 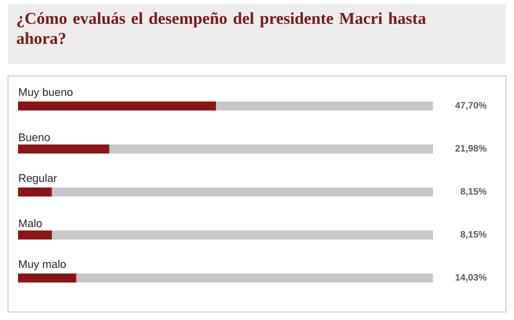 I want to click on data-label: 21,98%, so click(x=470, y=149).